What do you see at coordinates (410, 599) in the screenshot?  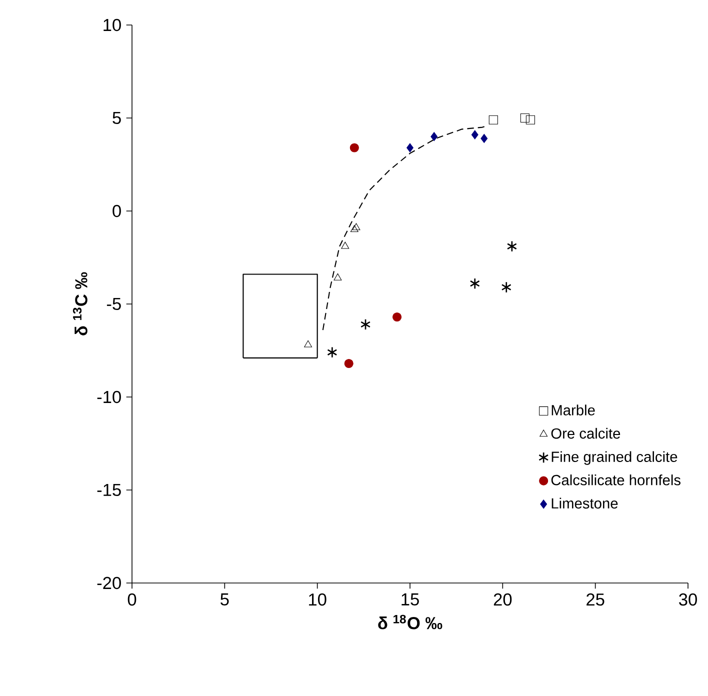 I see `x-tick-label: 15` at bounding box center [410, 599].